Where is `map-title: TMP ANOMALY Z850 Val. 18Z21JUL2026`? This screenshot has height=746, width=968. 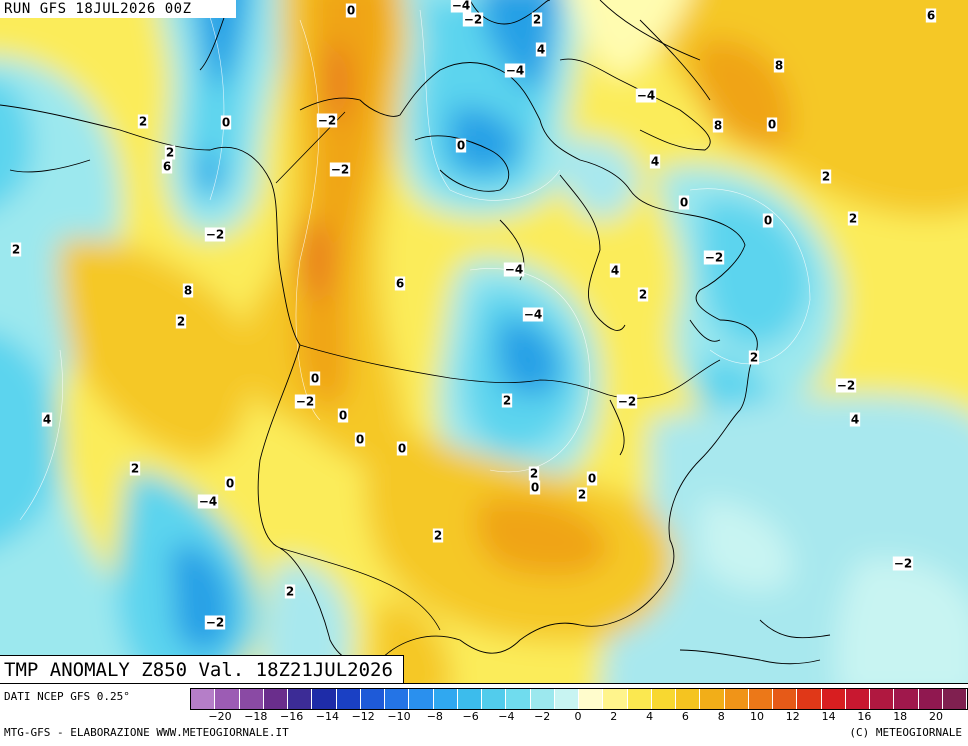
map-title: TMP ANOMALY Z850 Val. 18Z21JUL2026 is located at coordinates (202, 669).